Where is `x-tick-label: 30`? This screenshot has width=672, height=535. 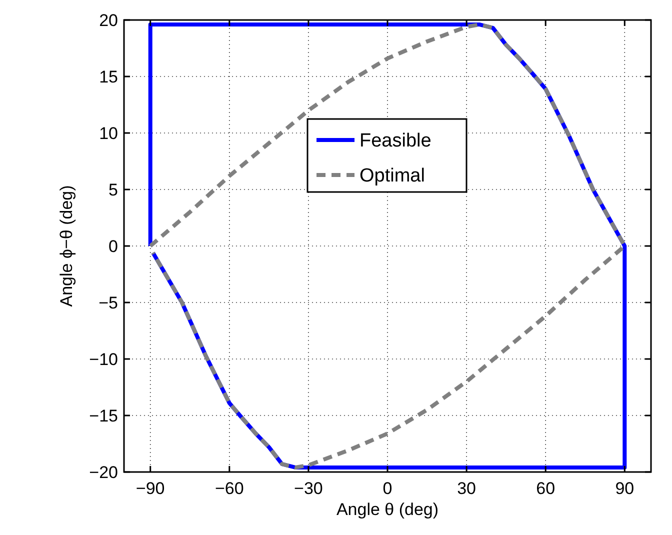 x-tick-label: 30 is located at coordinates (466, 488).